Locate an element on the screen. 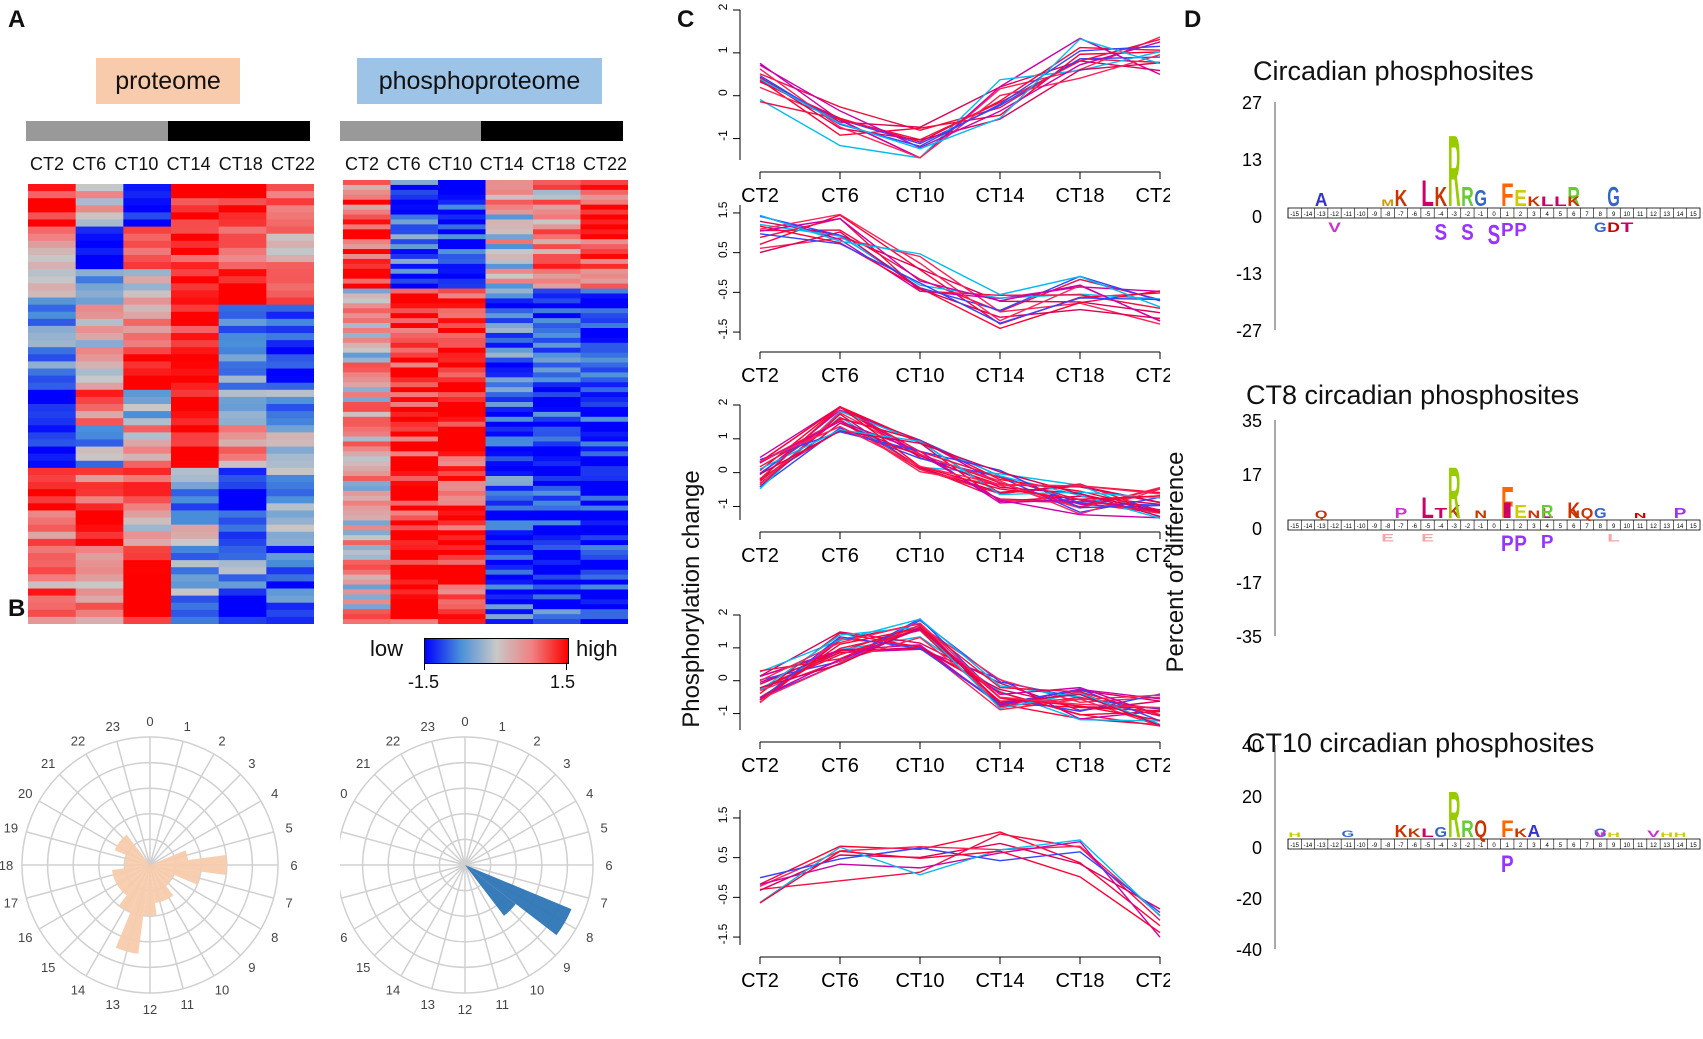 The height and width of the screenshot is (1039, 1703). position-label: -10 is located at coordinates (1361, 215).